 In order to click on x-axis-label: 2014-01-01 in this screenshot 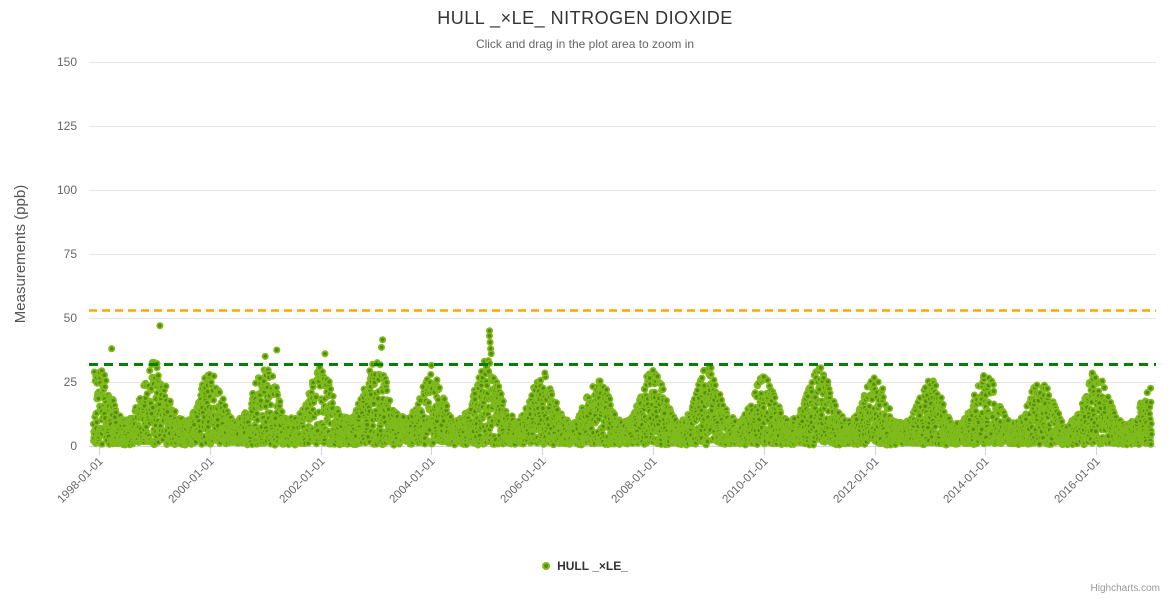, I will do `click(967, 481)`.